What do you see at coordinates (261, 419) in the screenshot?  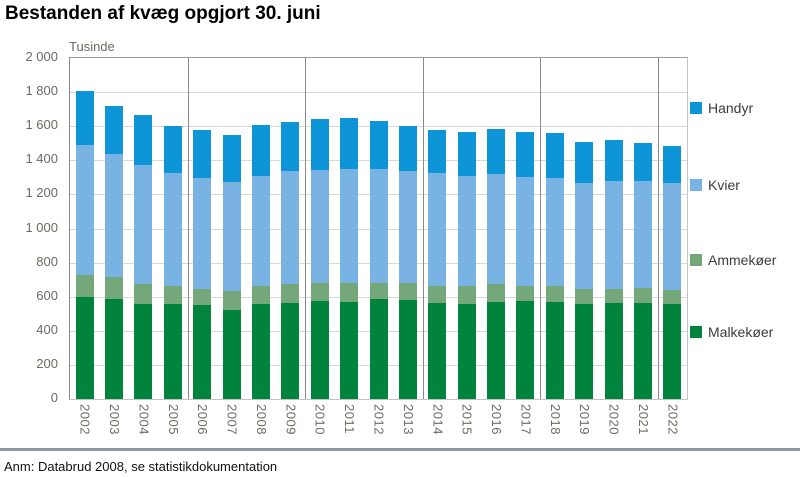 I see `x-axis-tick-label: 2008` at bounding box center [261, 419].